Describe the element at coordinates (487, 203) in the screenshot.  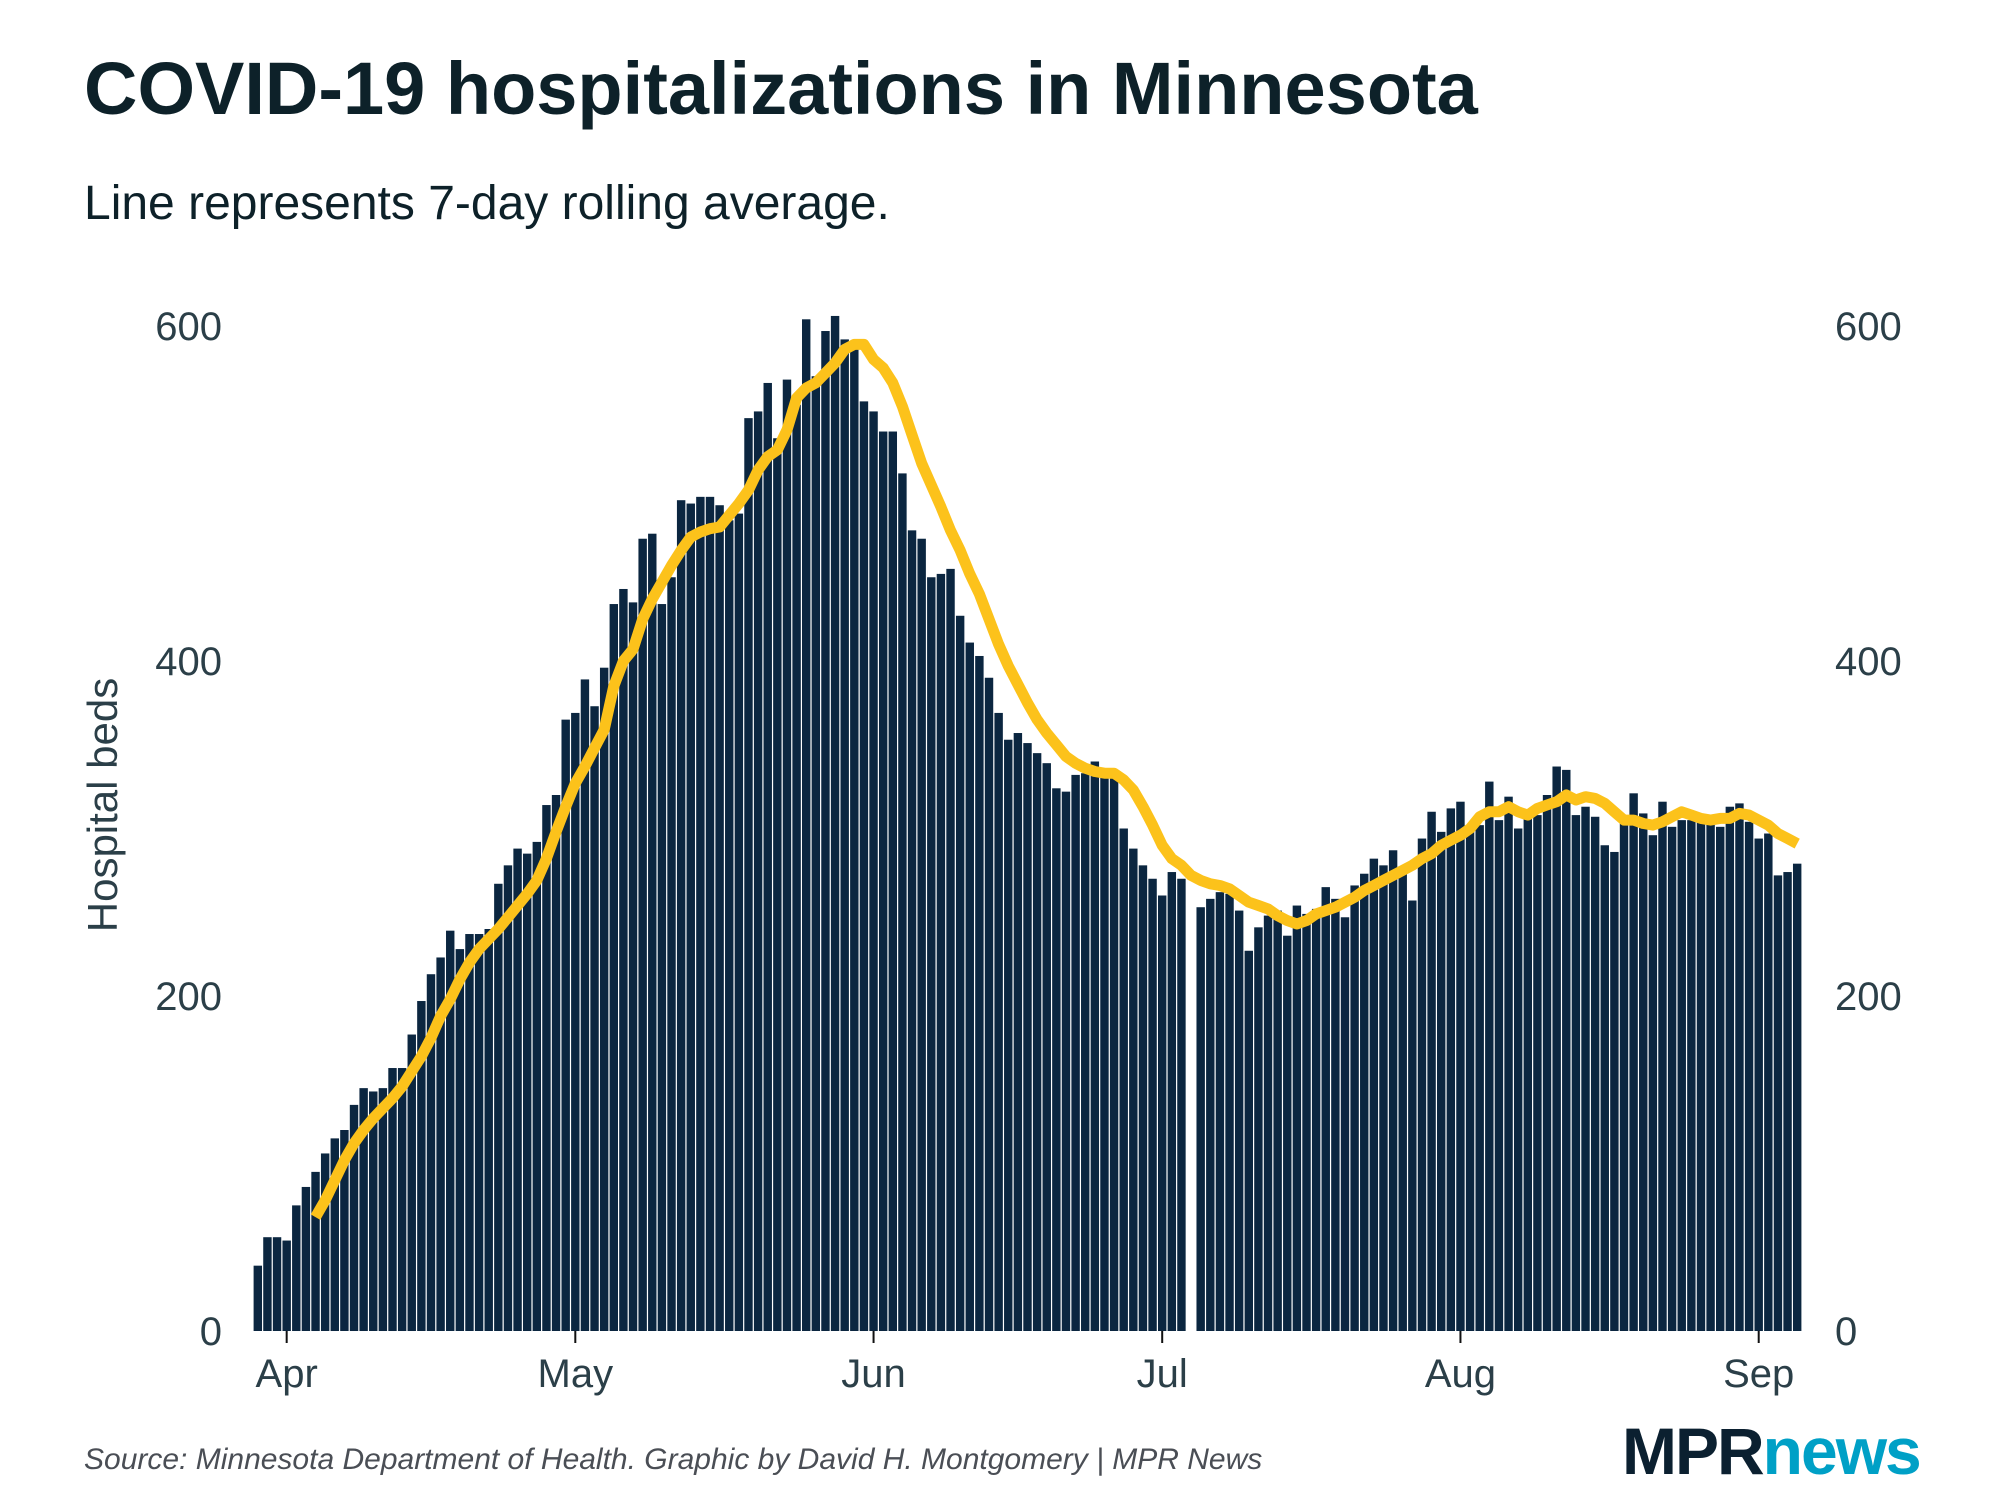
I see `chart-subtitle: Line represents 7-day rolling average.` at that location.